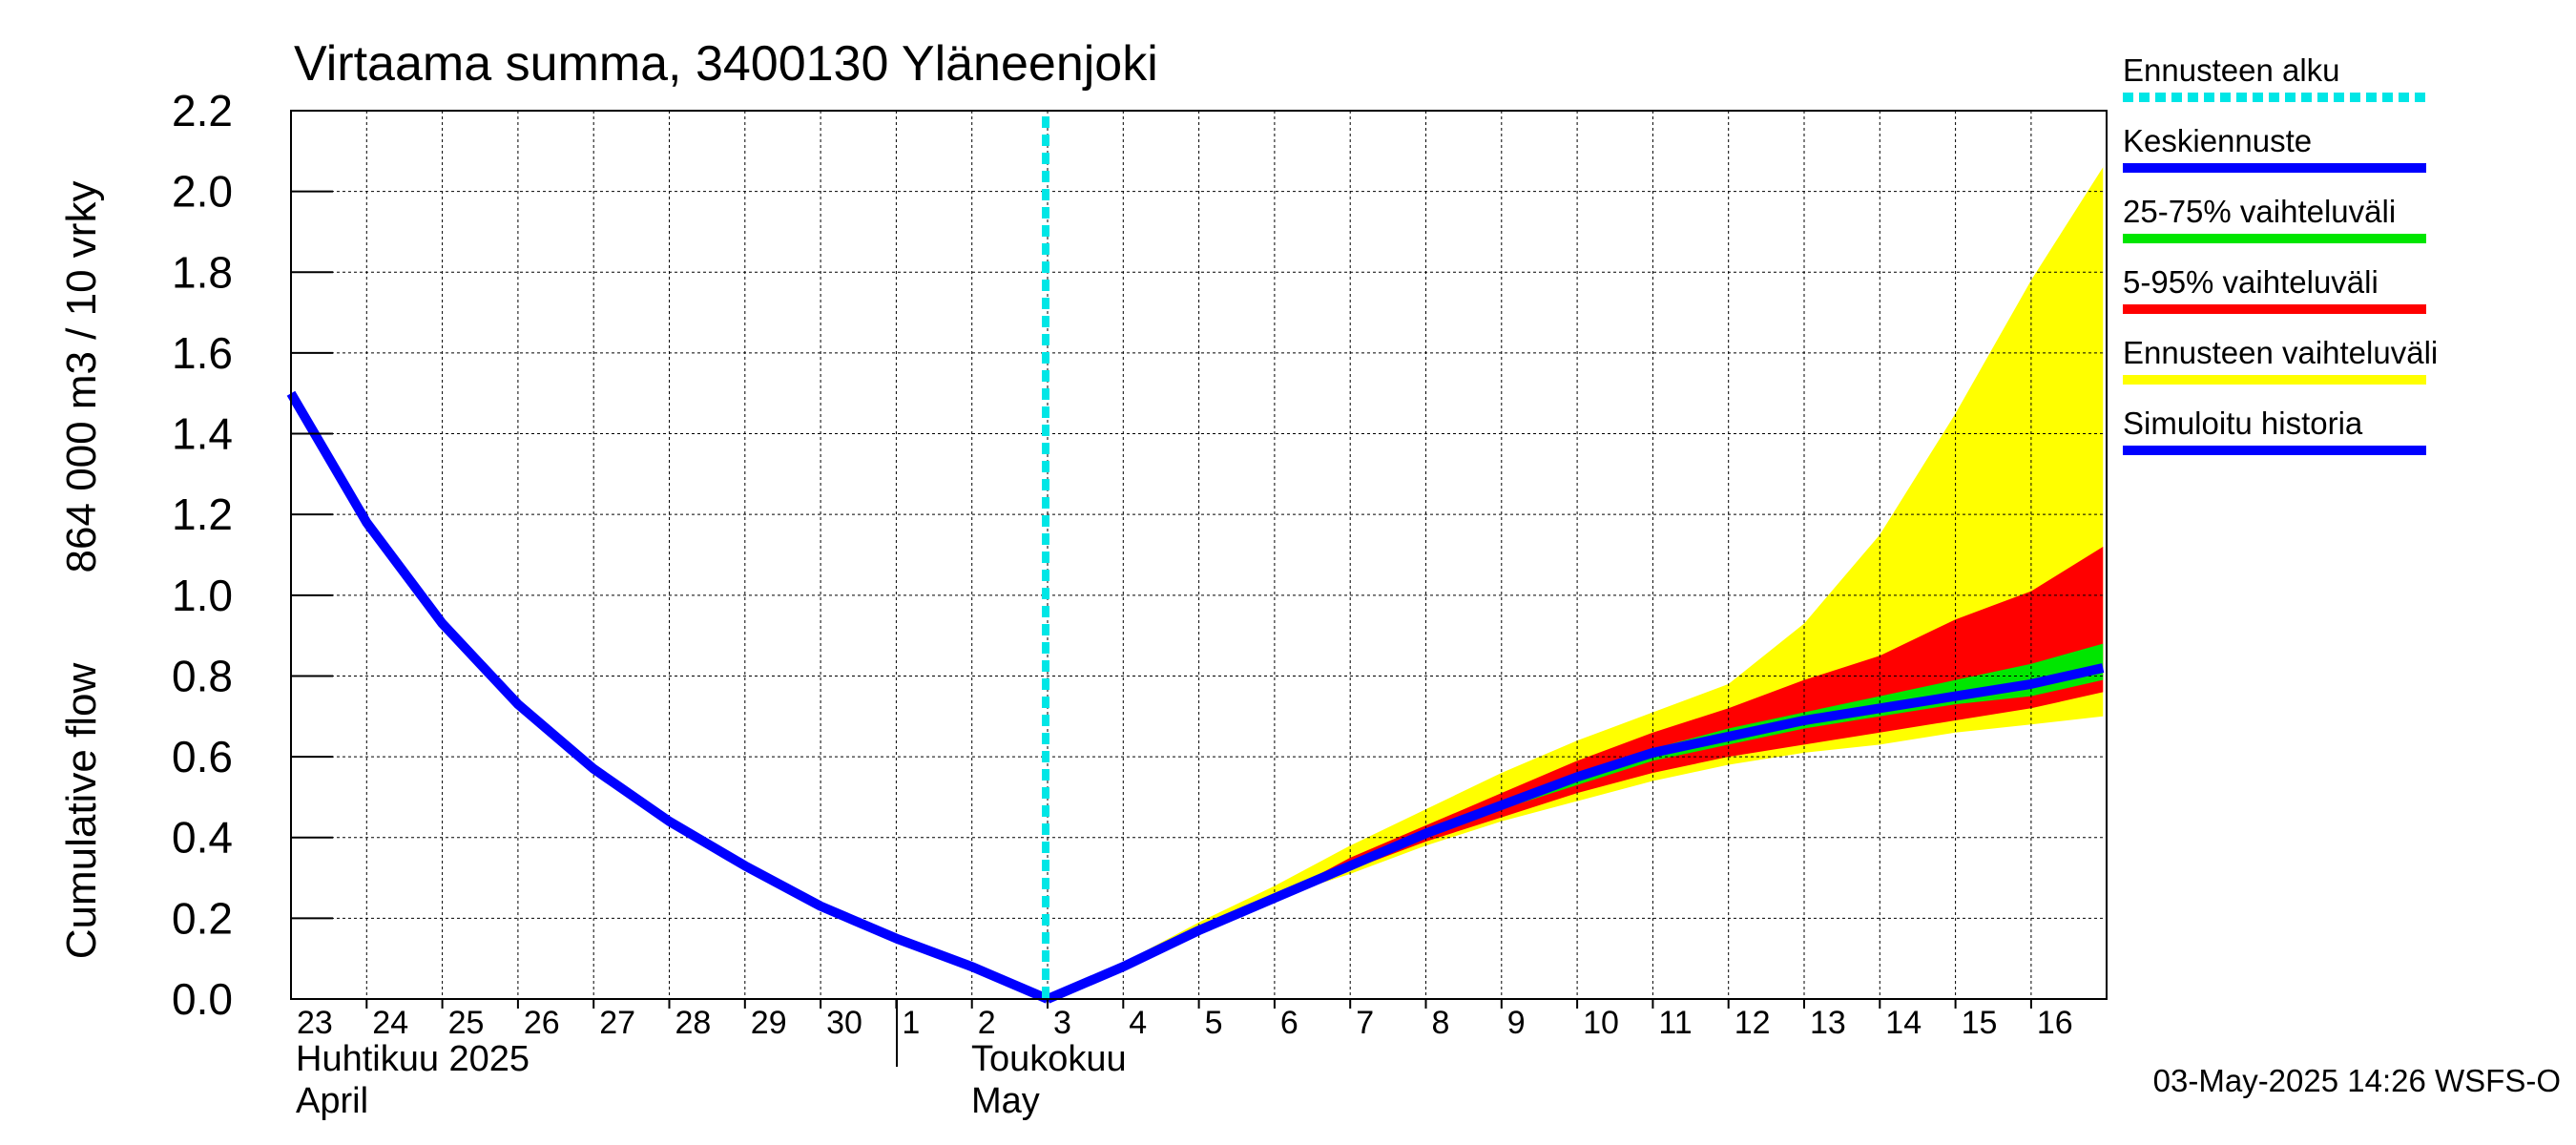 This screenshot has width=2576, height=1145. Describe the element at coordinates (1289, 1023) in the screenshot. I see `x-tick-label: 6` at that location.